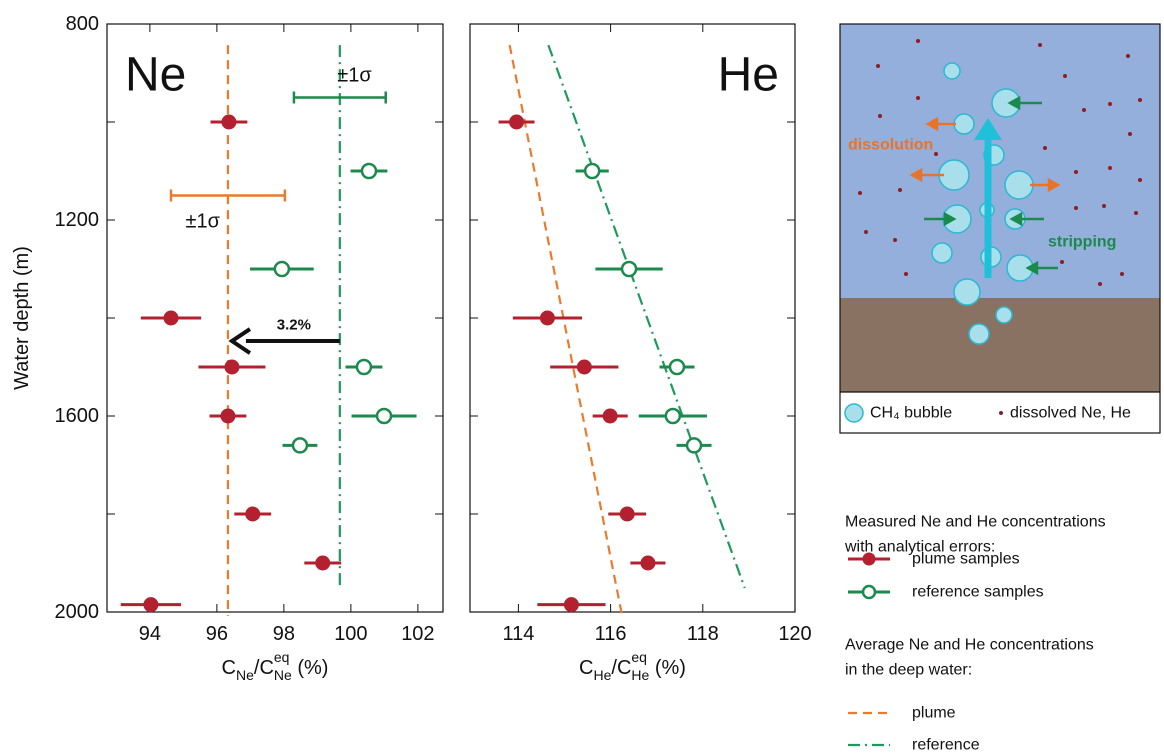  I want to click on x-tick-label: 98, so click(284, 634).